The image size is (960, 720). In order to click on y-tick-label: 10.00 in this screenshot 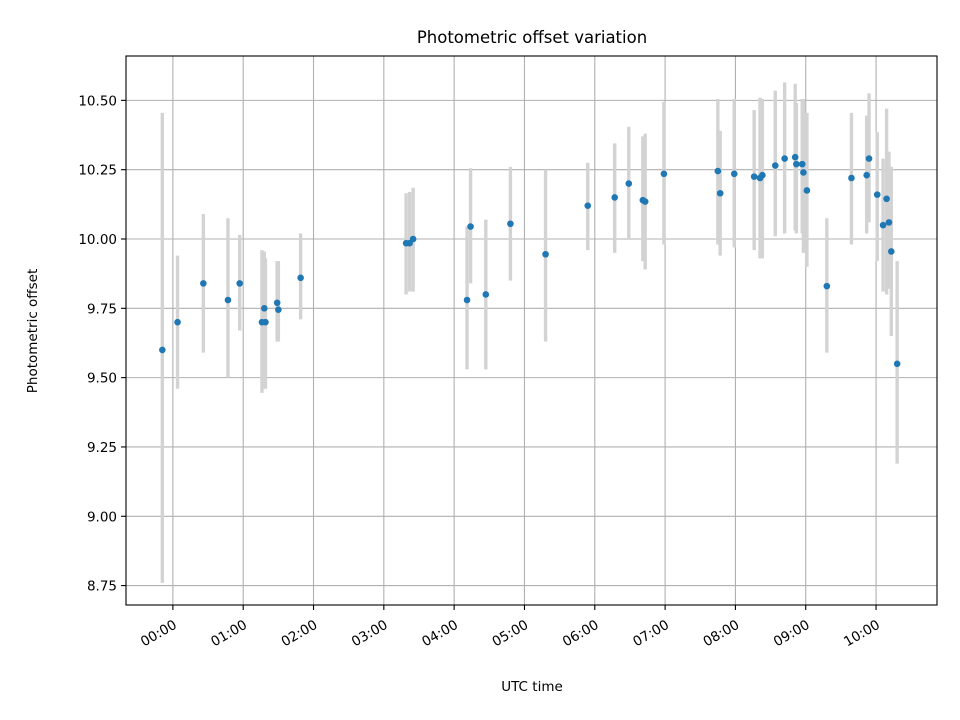, I will do `click(97, 240)`.